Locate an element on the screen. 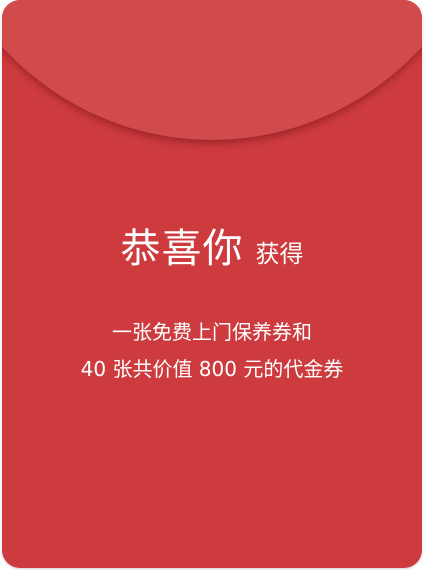  description-line-2: 40 张共价值 800 元的代金券 is located at coordinates (212, 369).